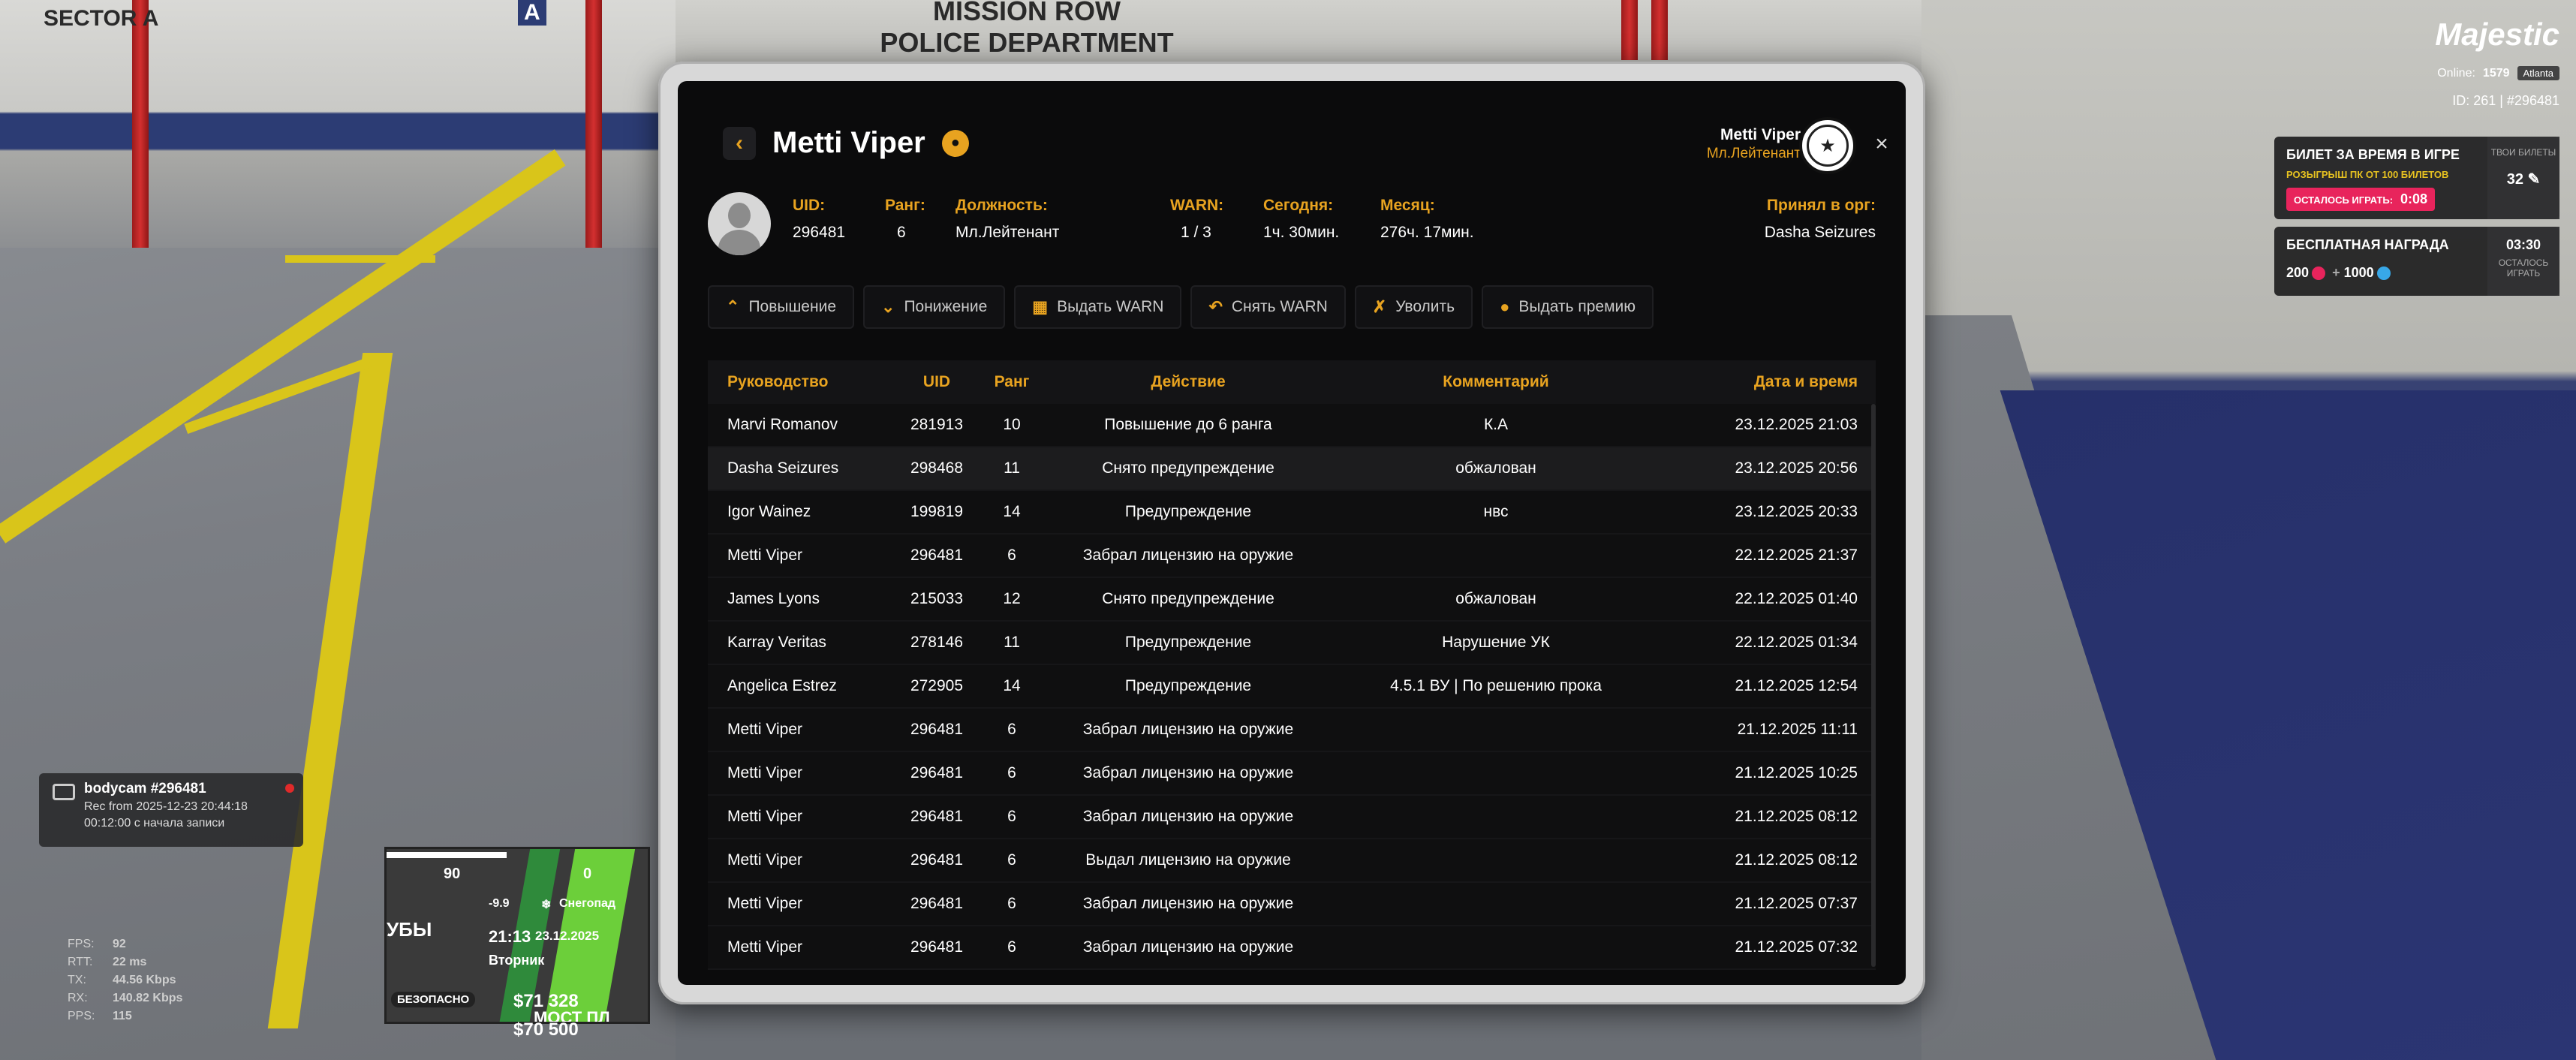 Image resolution: width=2576 pixels, height=1060 pixels. What do you see at coordinates (532, 13) in the screenshot?
I see `sector-letter: A` at bounding box center [532, 13].